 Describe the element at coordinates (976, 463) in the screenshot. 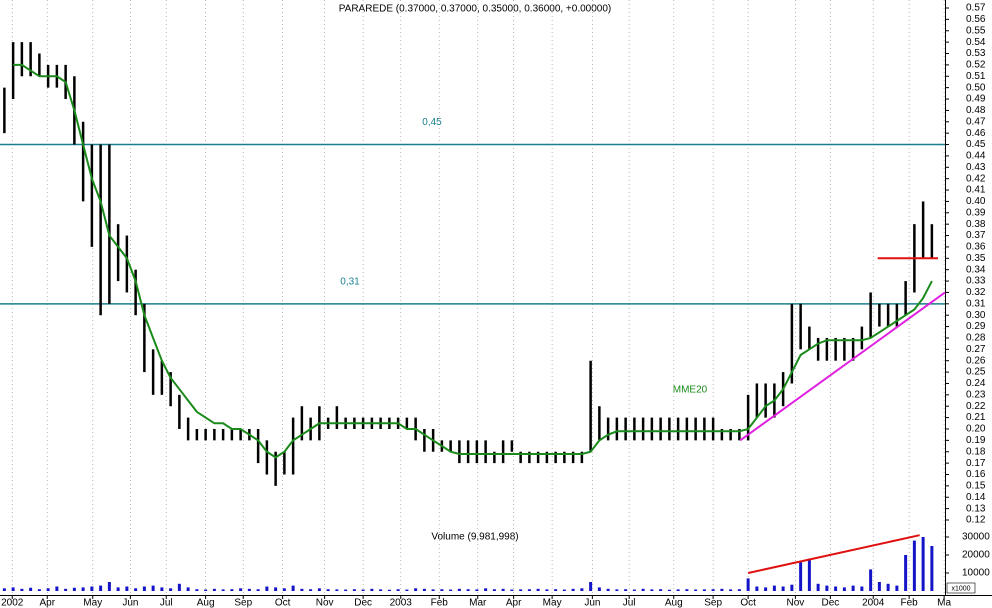

I see `y-tick-label: 0.17` at that location.